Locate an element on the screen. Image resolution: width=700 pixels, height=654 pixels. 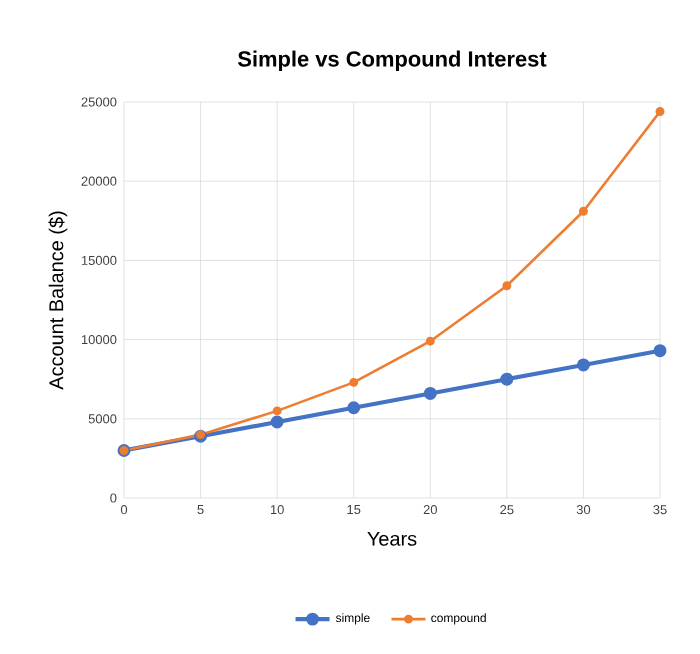
x-axis-title: Years is located at coordinates (392, 538).